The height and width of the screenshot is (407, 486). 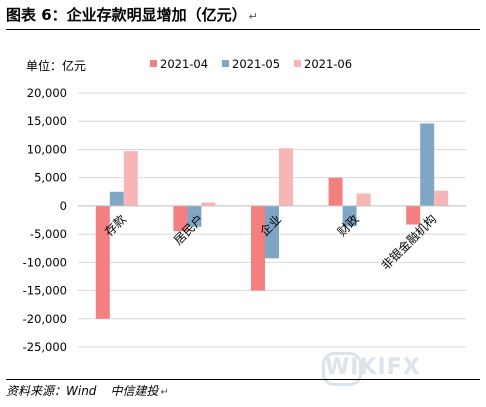 I want to click on y-tick-label: -25,000, so click(x=45, y=347).